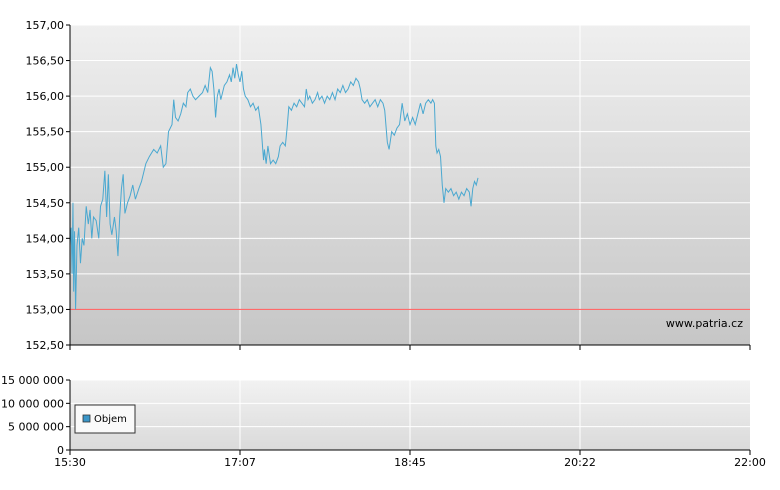 The height and width of the screenshot is (490, 780). I want to click on legend-swatch, so click(86, 418).